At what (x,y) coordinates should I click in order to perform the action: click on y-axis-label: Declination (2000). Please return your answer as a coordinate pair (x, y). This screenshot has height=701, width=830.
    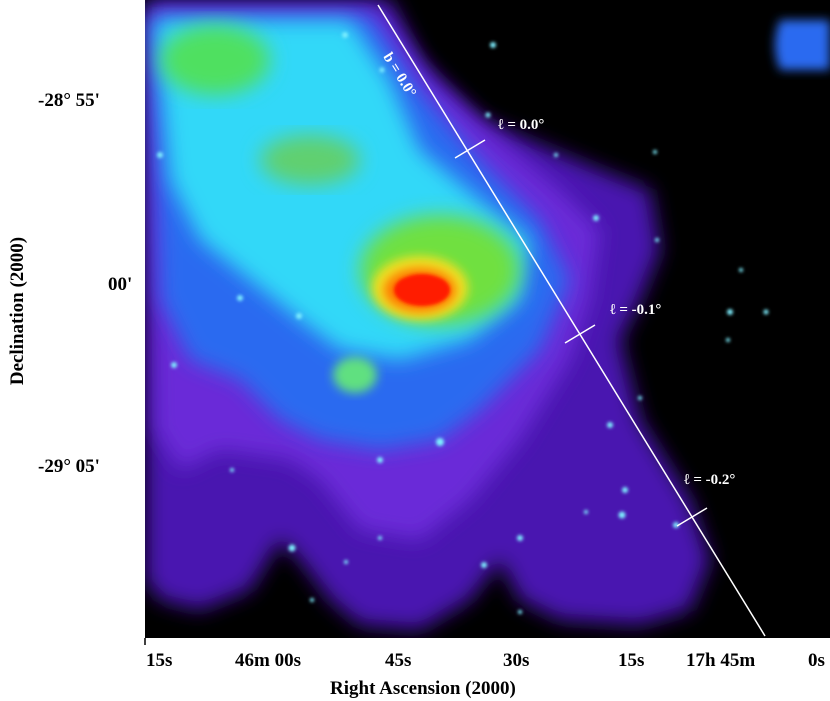
    Looking at the image, I should click on (17, 311).